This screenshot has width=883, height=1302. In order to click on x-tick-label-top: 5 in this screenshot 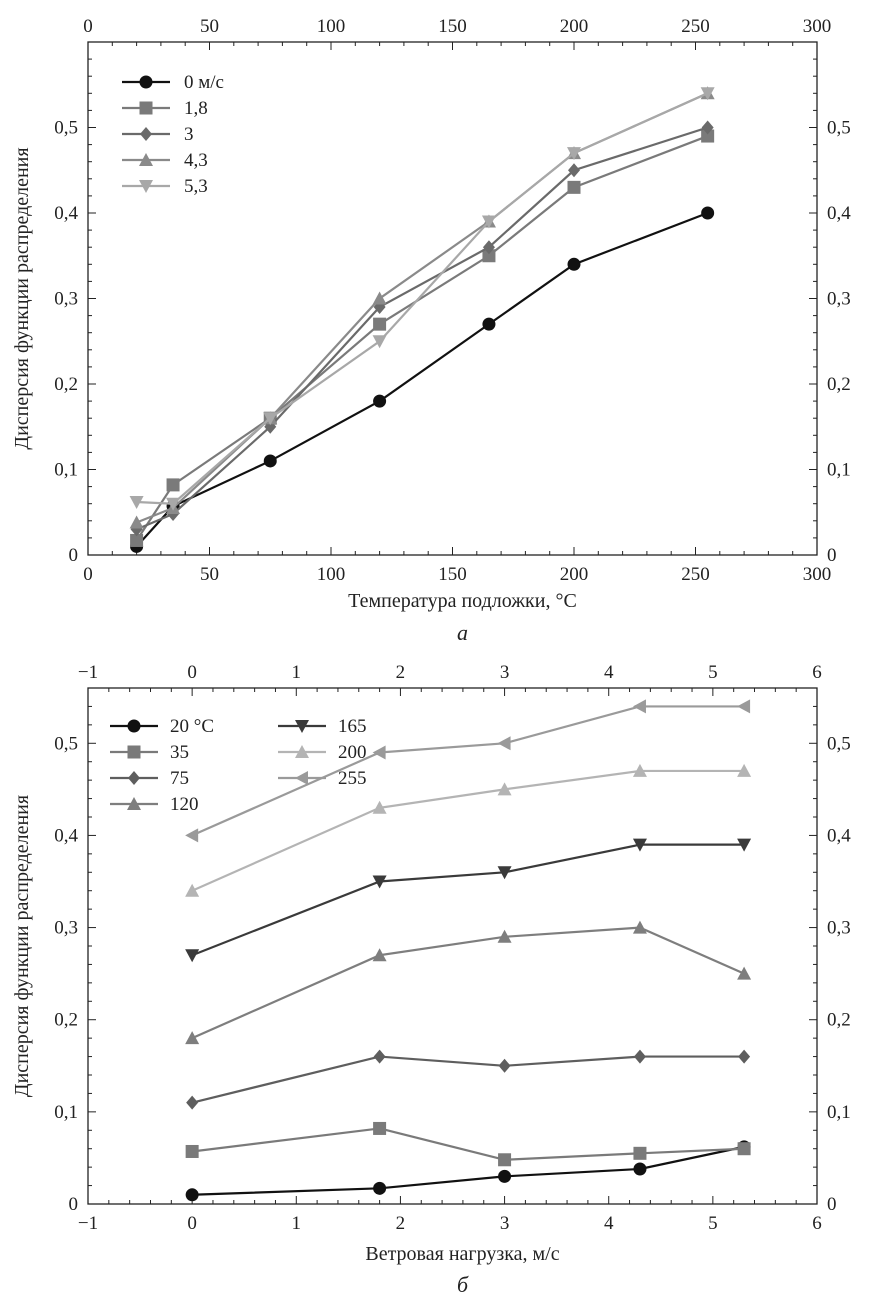, I will do `click(713, 672)`.